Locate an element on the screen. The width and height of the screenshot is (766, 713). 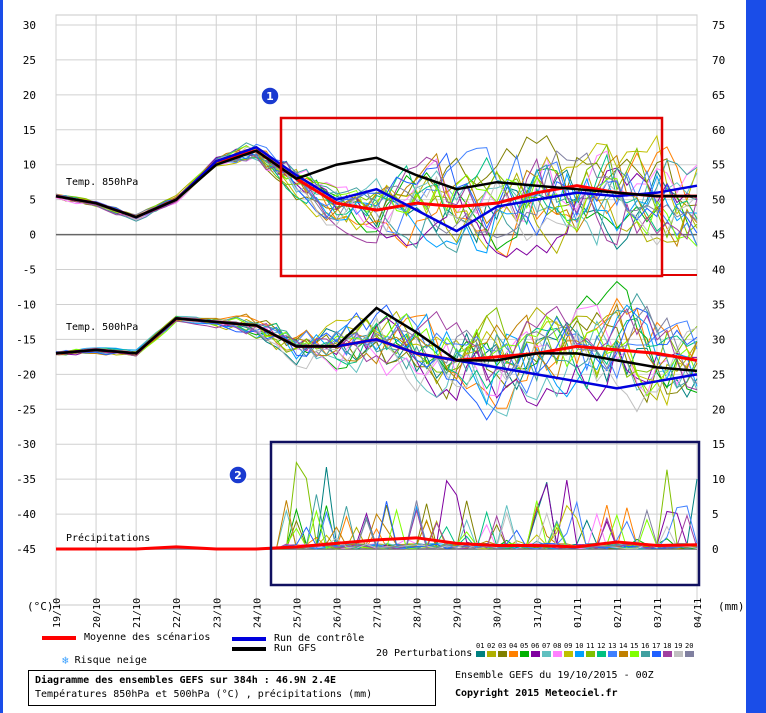
run-info: Ensemble GEFS du 19/10/2015 - 00Z is located at coordinates (554, 675).